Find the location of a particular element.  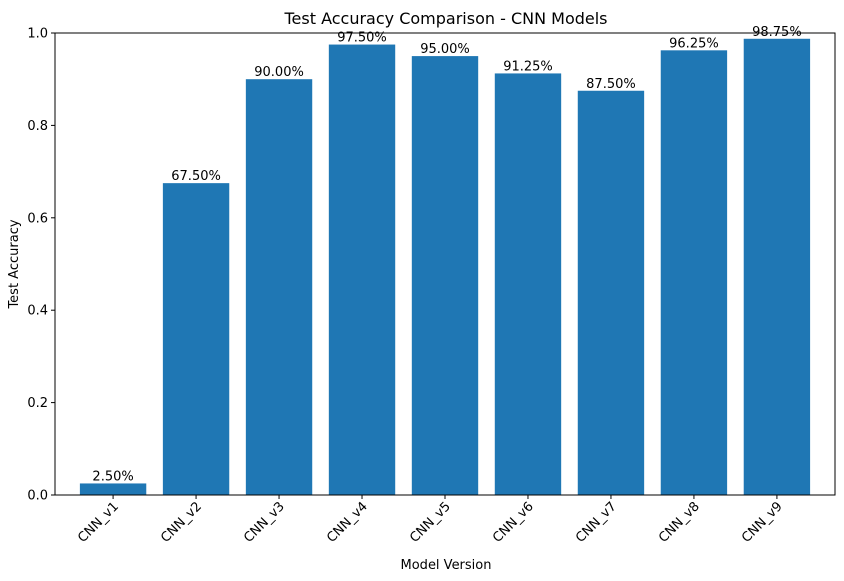

x-axis-label: Model Version is located at coordinates (446, 565).